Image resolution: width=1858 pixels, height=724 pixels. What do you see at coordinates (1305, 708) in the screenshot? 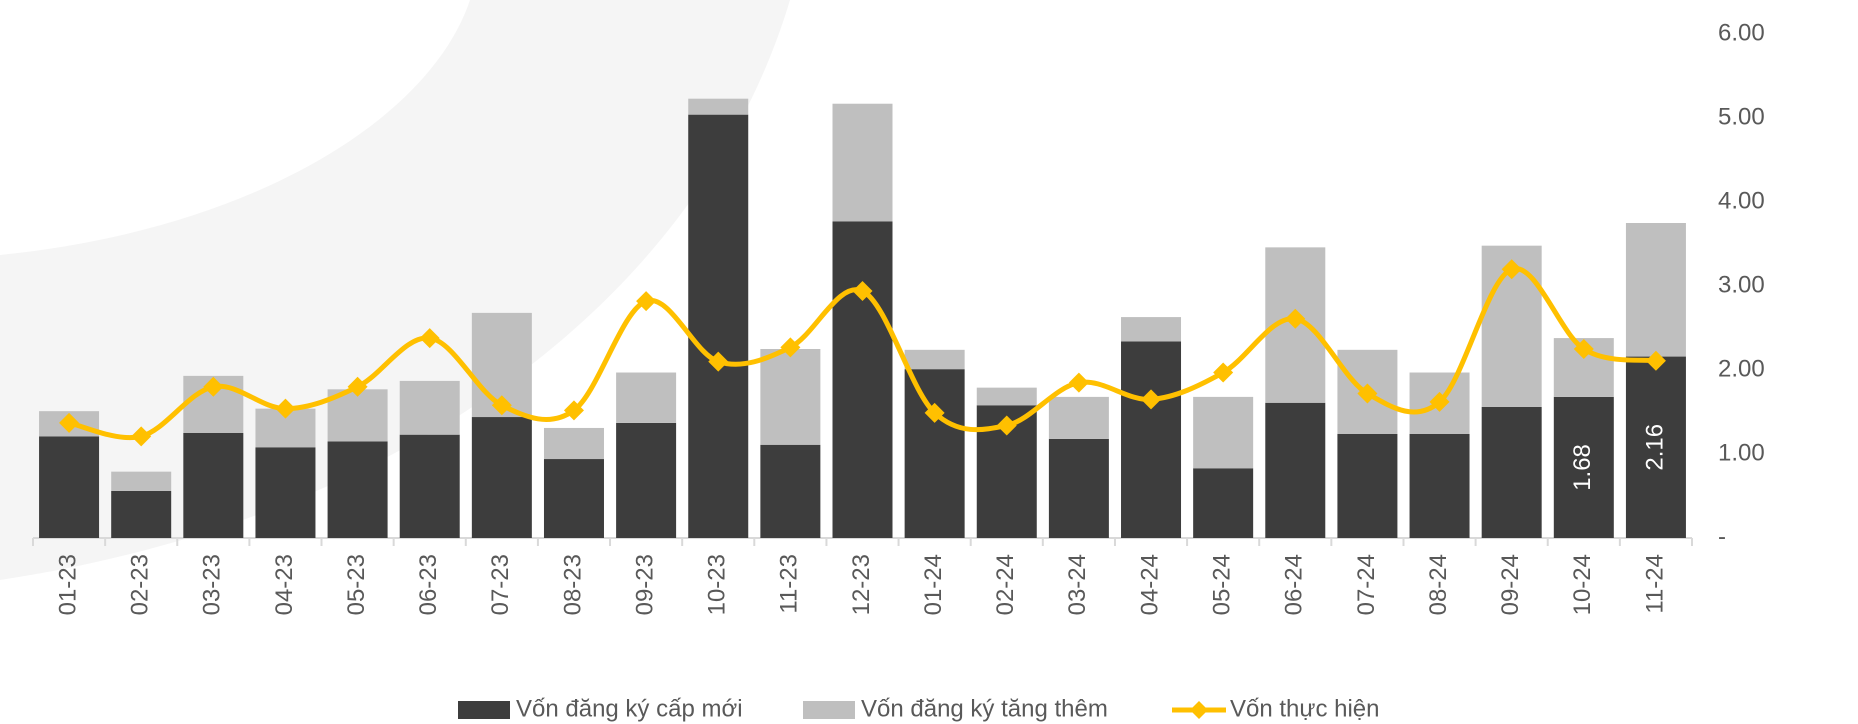
I see `legend-label: Vốn thực hiện` at bounding box center [1305, 708].